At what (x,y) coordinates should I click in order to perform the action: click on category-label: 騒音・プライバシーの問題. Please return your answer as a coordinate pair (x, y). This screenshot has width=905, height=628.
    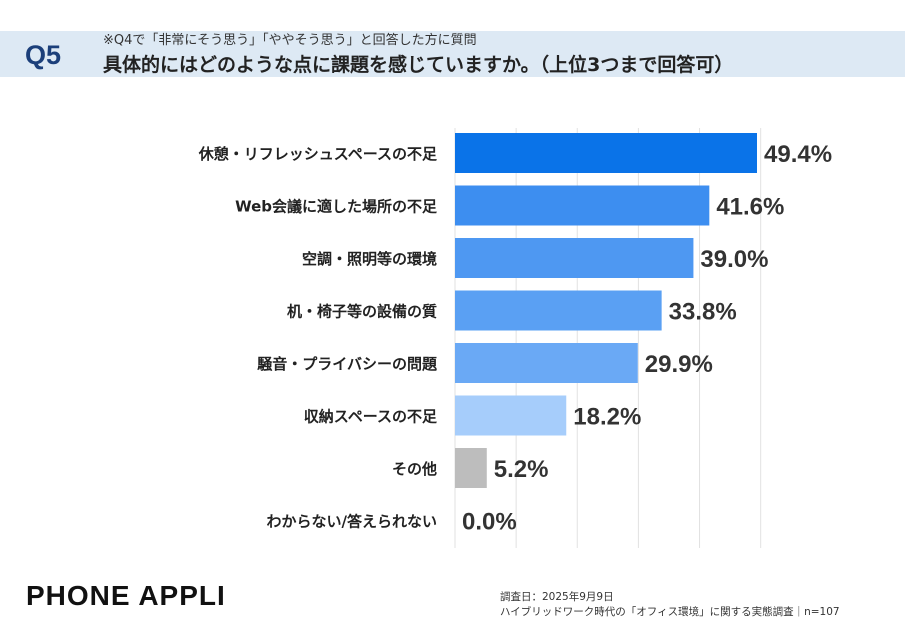
    Looking at the image, I should click on (347, 364).